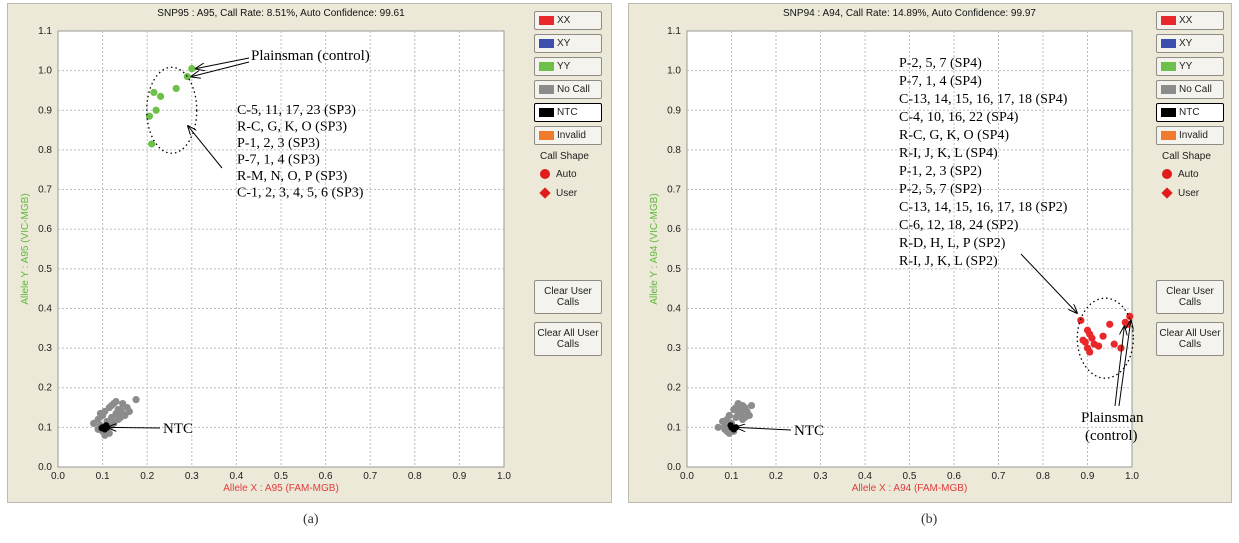  I want to click on sample-annotation-line: C-6, 12, 18, 24 (SP2), so click(959, 225).